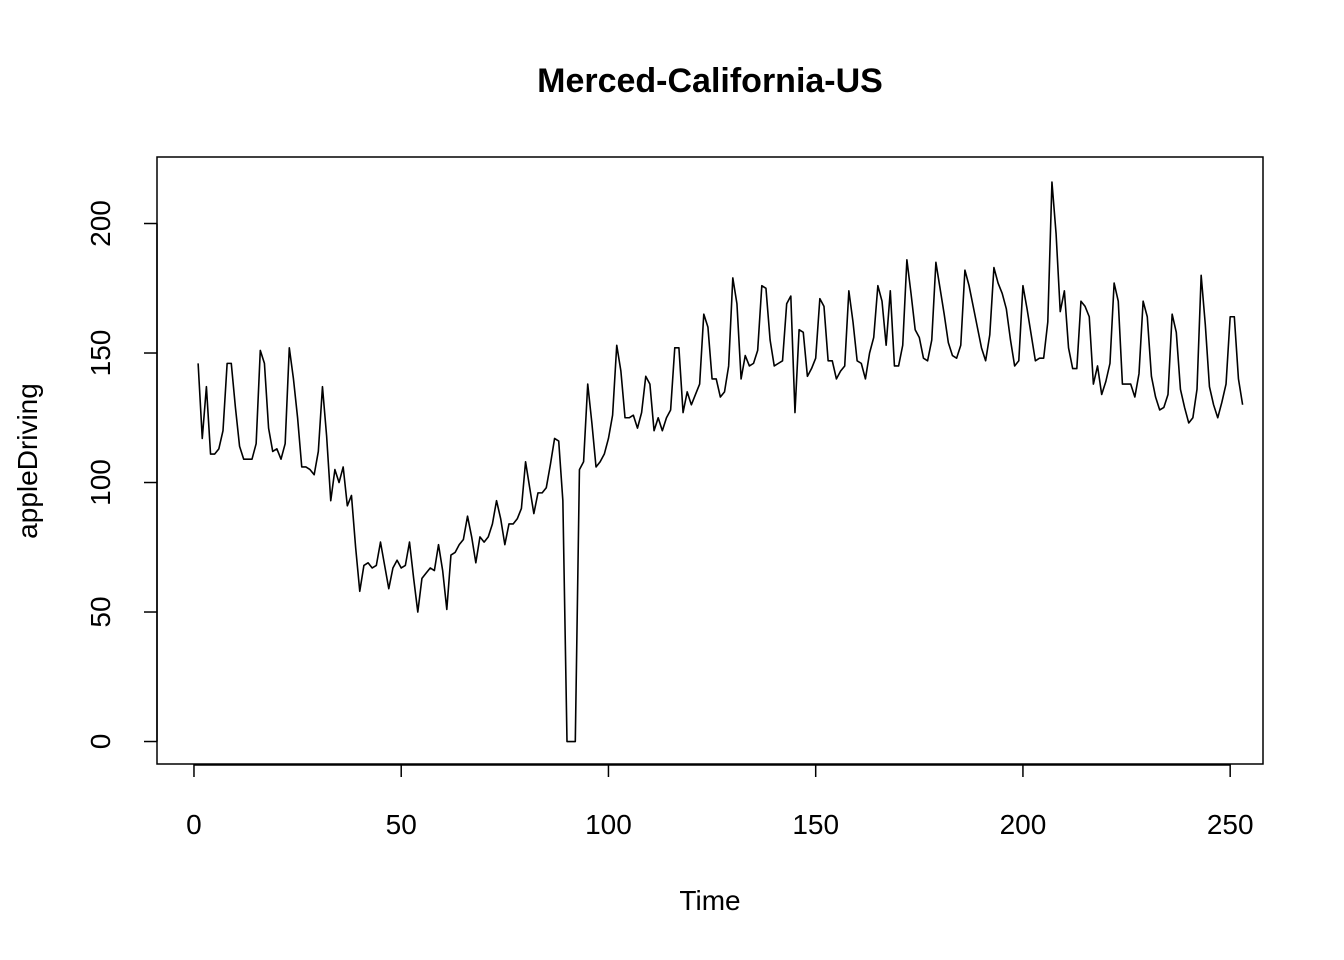 The image size is (1344, 960). What do you see at coordinates (709, 900) in the screenshot?
I see `x-axis-label: Time` at bounding box center [709, 900].